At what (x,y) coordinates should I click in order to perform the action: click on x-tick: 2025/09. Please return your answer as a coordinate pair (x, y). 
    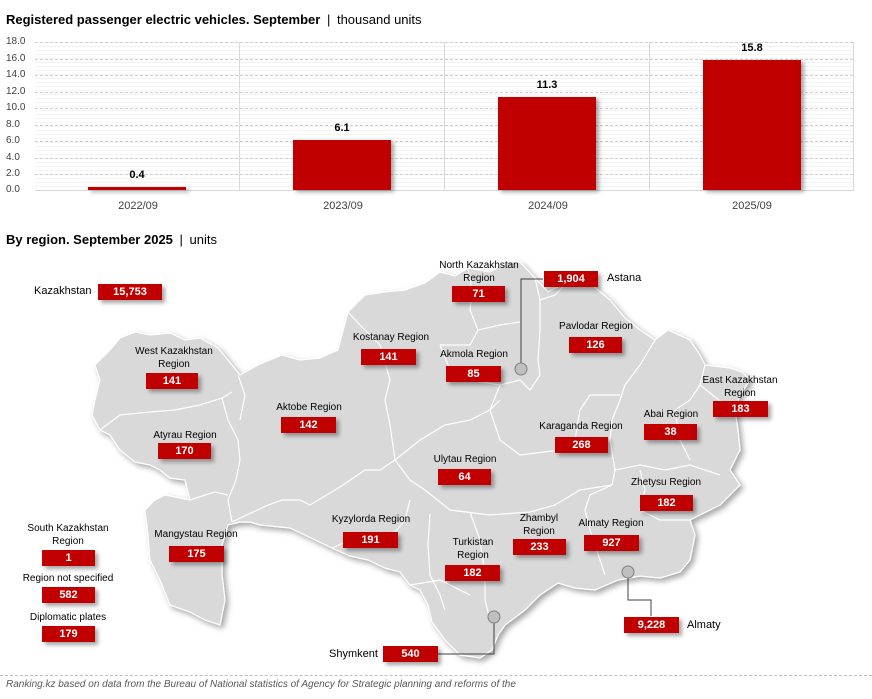
    Looking at the image, I should click on (752, 206).